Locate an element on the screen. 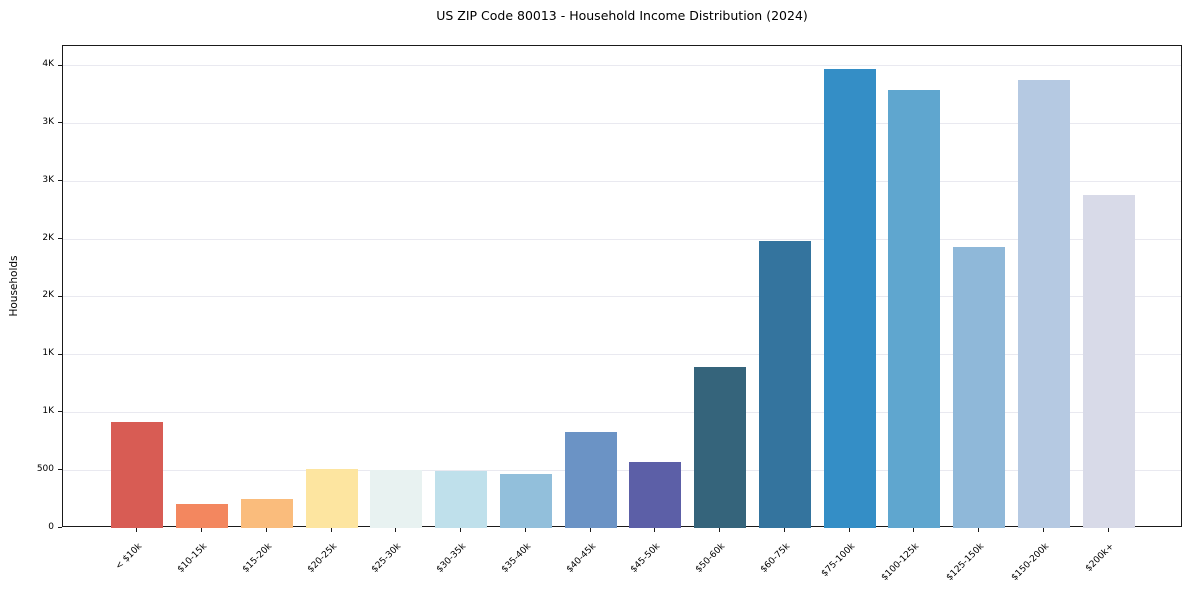  x-tick-label: $125-150k is located at coordinates (965, 562).